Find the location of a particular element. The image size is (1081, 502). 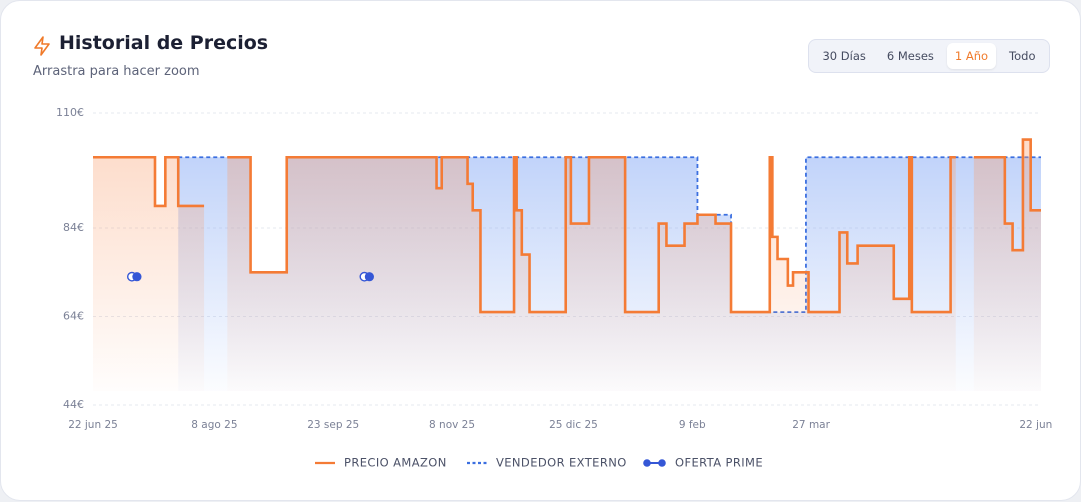

x-tick-label: 22 jun is located at coordinates (1035, 425).